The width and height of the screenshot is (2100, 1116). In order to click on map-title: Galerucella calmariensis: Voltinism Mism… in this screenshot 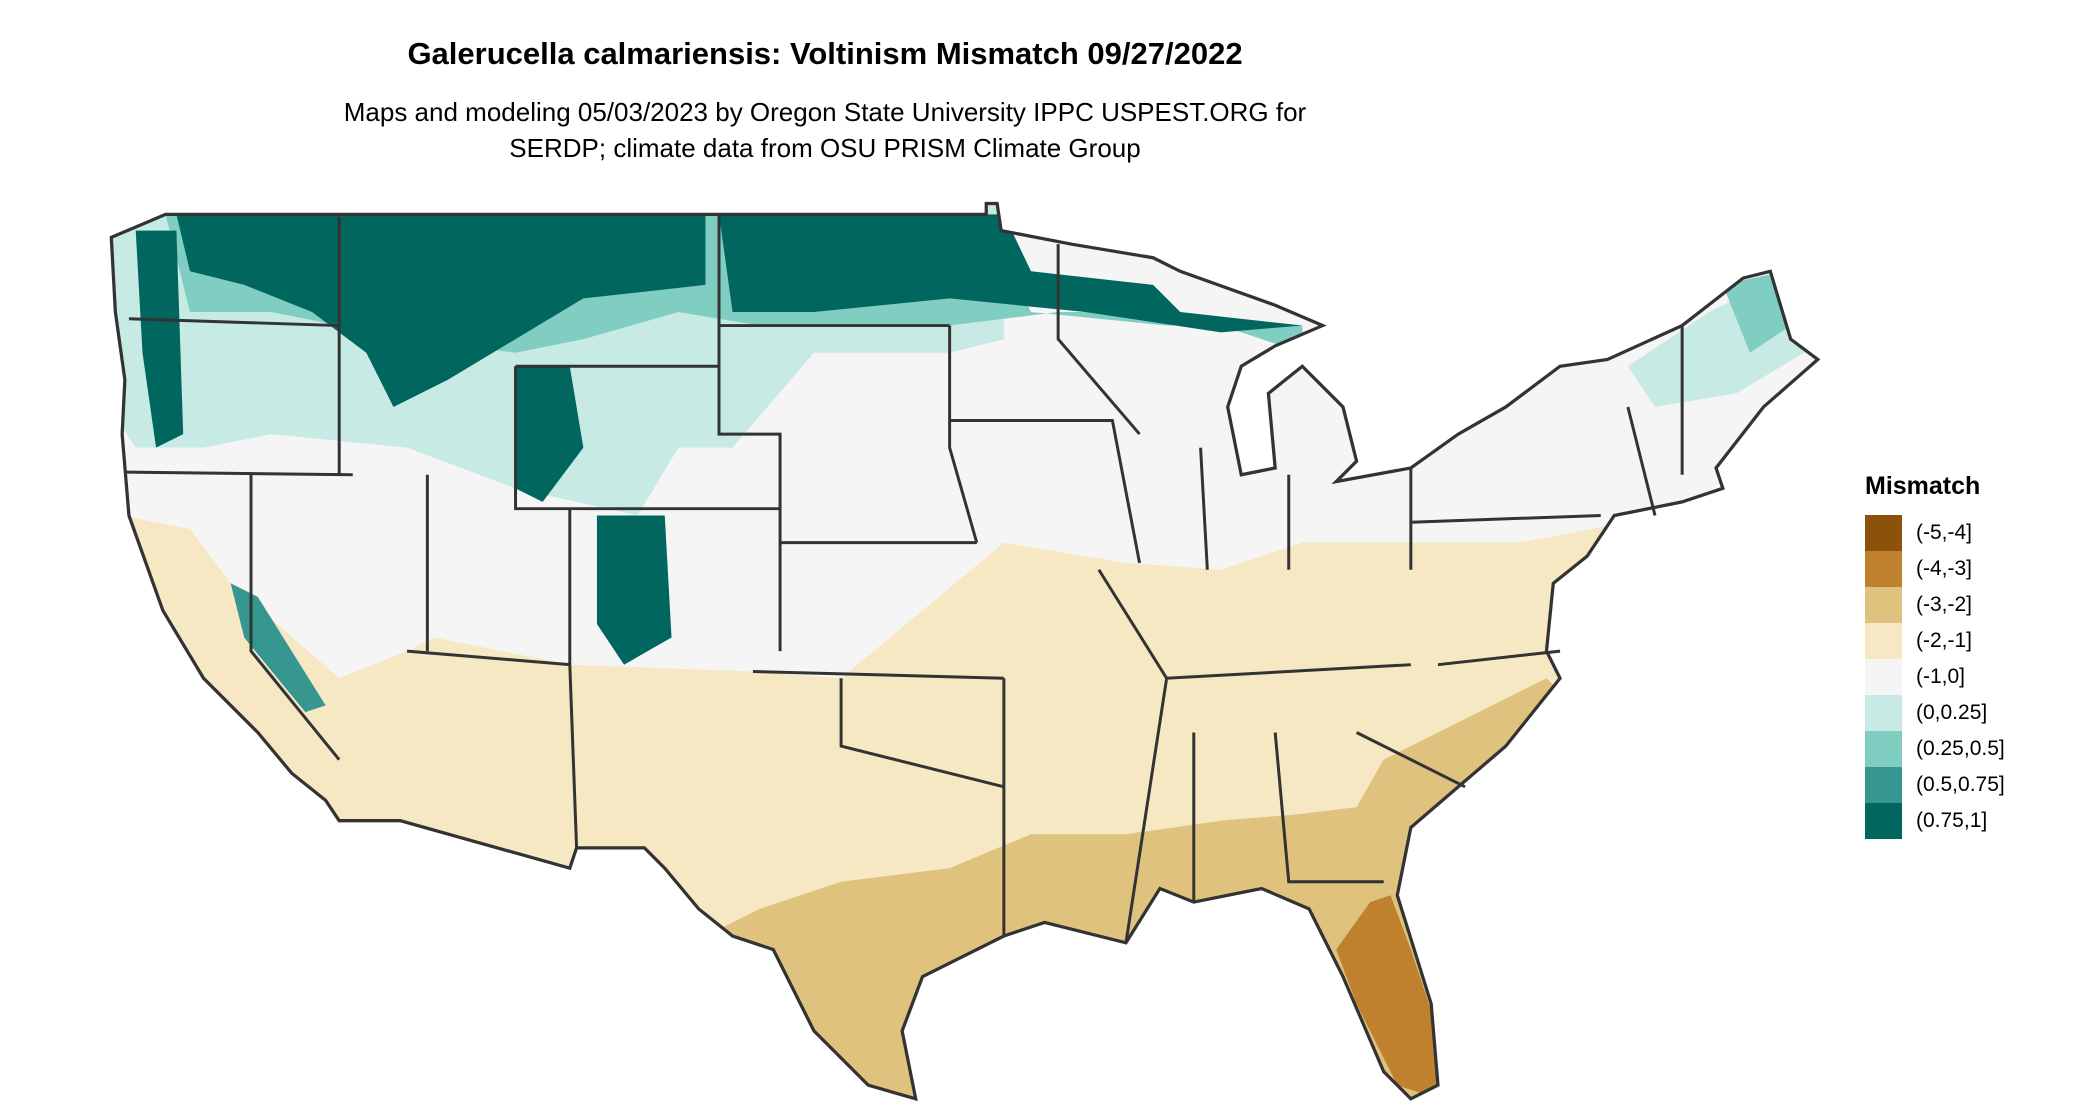, I will do `click(825, 53)`.